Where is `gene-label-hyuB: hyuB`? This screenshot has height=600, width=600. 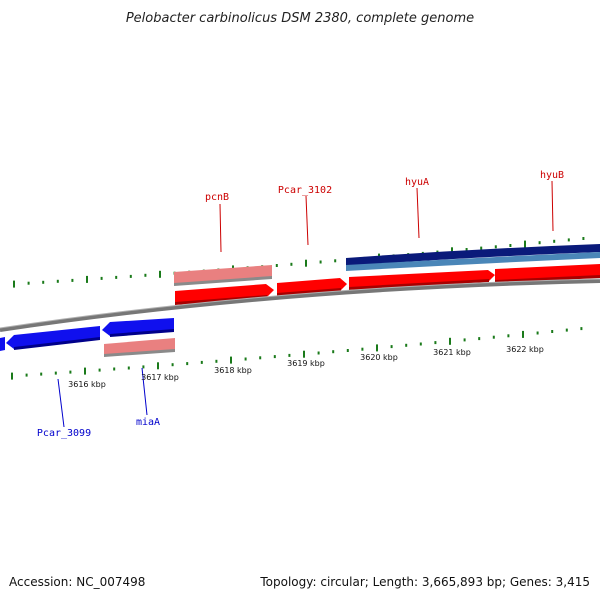 gene-label-hyuB: hyuB is located at coordinates (552, 175).